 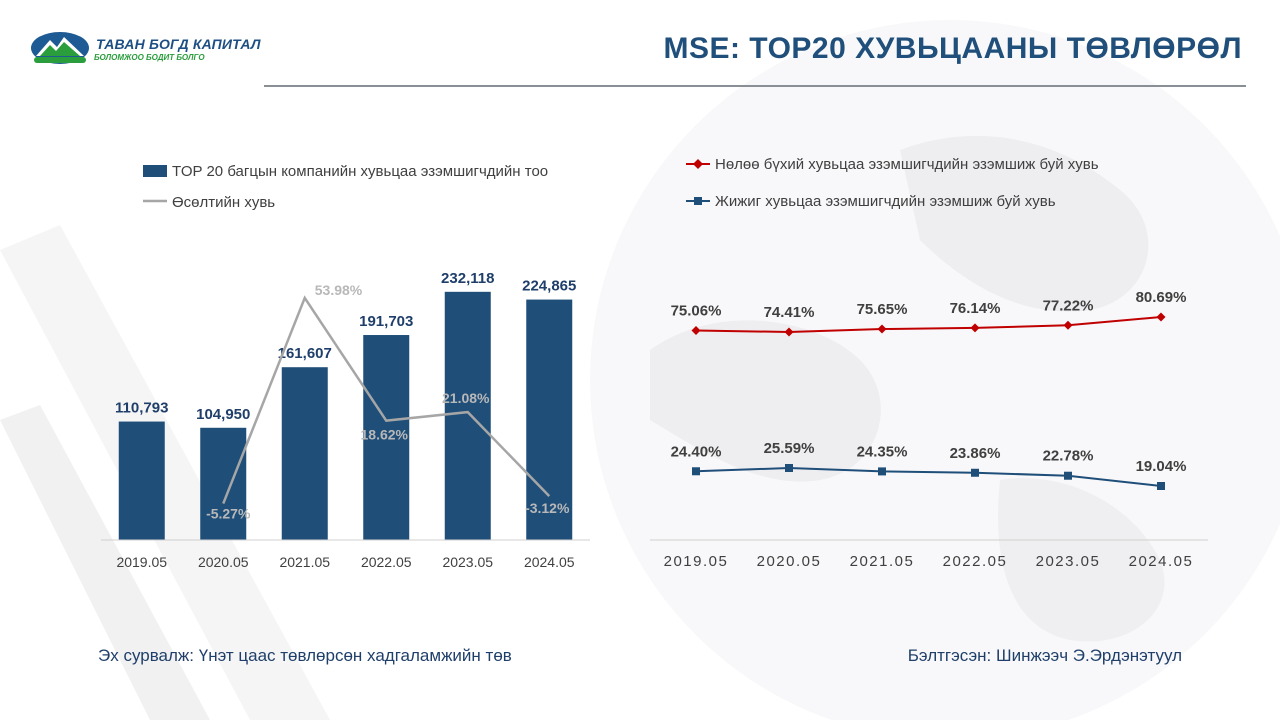 What do you see at coordinates (547, 508) in the screenshot?
I see `growth-value-label: -3.12%` at bounding box center [547, 508].